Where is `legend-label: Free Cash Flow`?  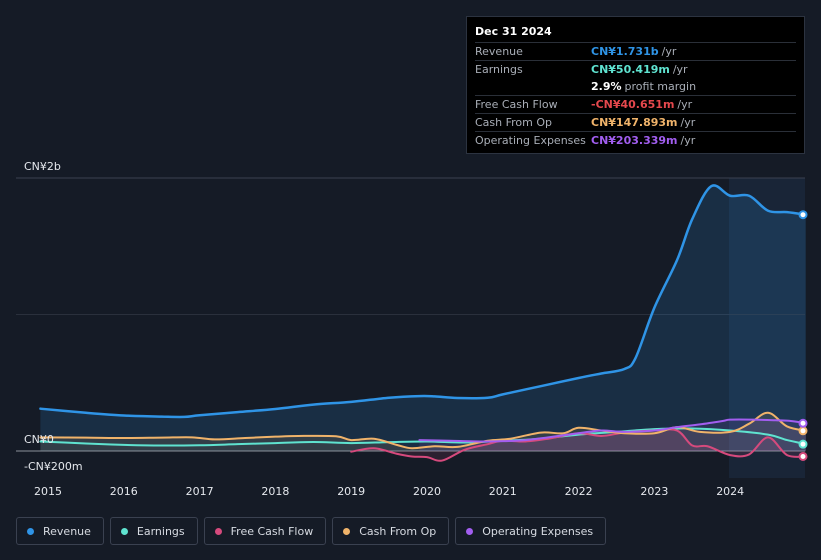 legend-label: Free Cash Flow is located at coordinates (272, 531).